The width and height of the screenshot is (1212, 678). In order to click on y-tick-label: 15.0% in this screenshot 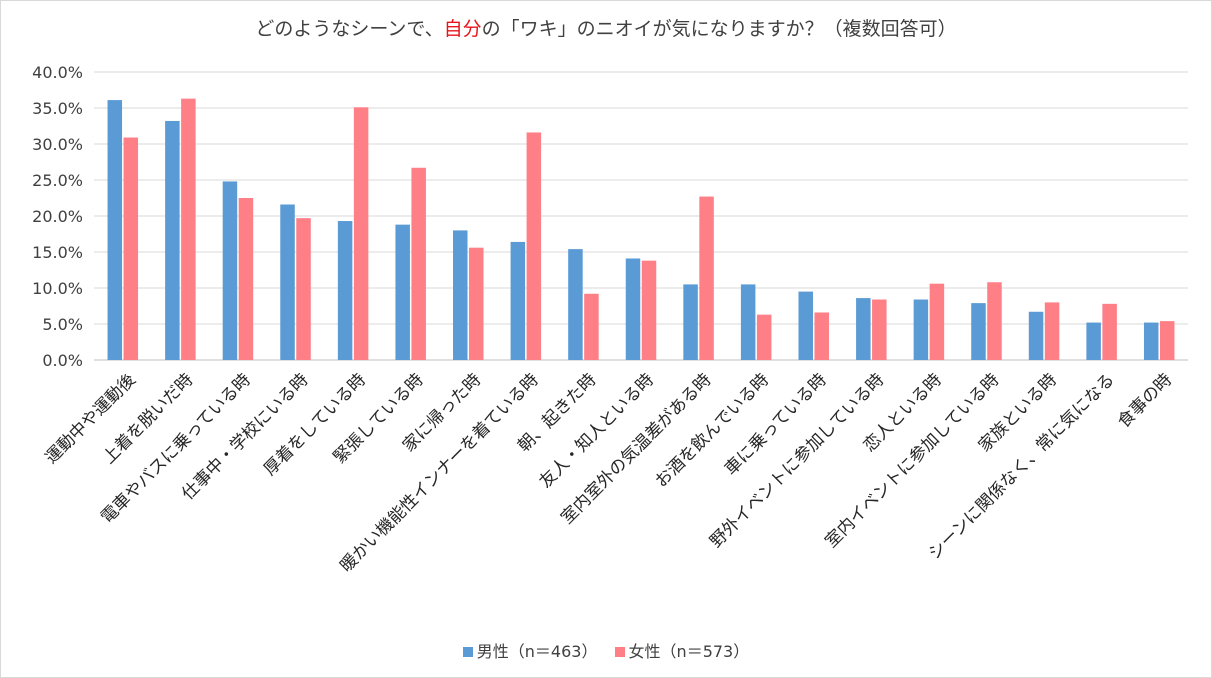, I will do `click(57, 252)`.